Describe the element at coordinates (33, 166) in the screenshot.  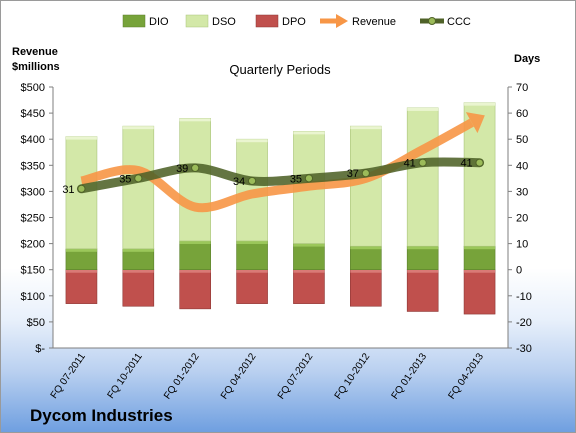
I see `left-tick-label: $350` at that location.